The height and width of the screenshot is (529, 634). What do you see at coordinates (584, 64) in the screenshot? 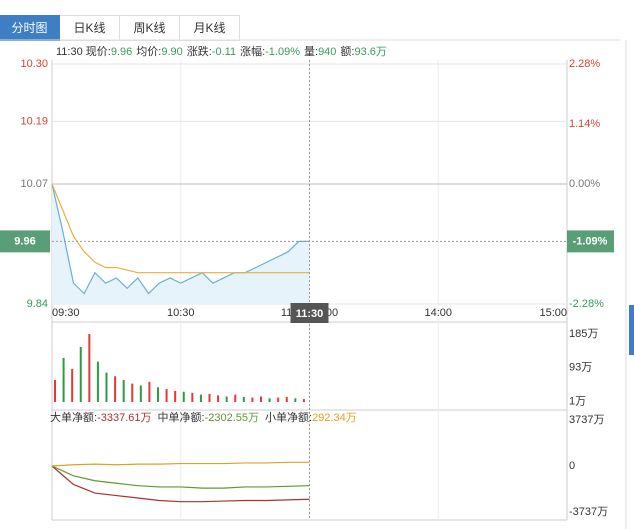
I see `y2-tick-label: 2.28%` at bounding box center [584, 64].